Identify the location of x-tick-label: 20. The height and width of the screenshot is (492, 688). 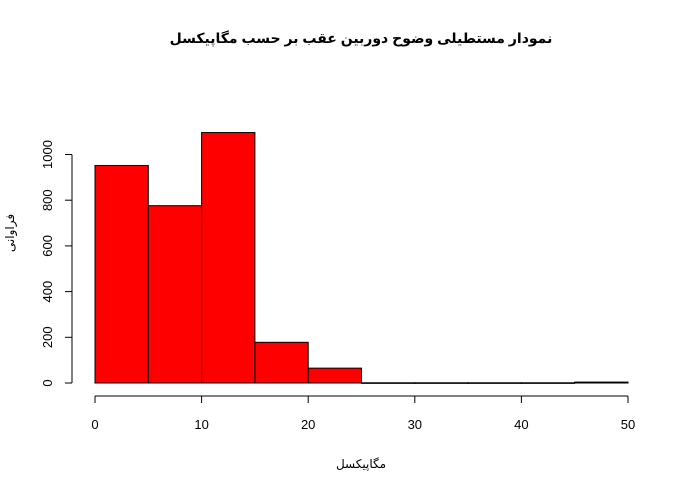
(308, 424).